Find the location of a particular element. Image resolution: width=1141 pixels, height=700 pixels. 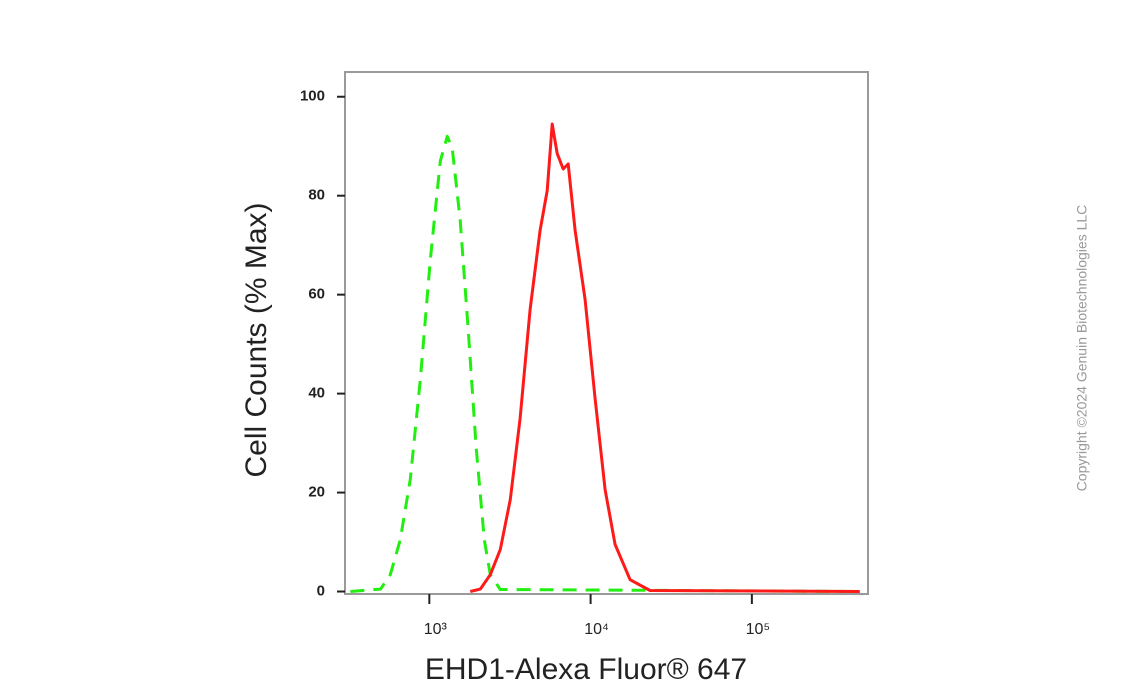

x-axis-title: EHD1-Alexa Fluor® 647 is located at coordinates (586, 669).